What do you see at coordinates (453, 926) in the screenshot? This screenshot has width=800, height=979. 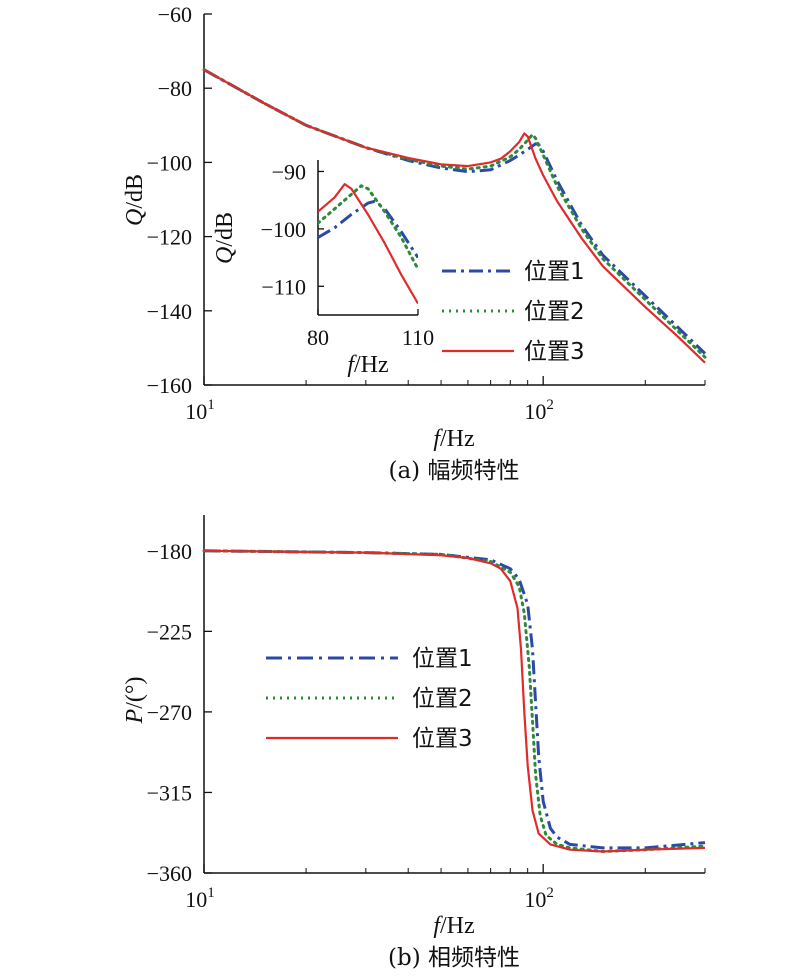 I see `x-axis-label-b: f/Hz` at bounding box center [453, 926].